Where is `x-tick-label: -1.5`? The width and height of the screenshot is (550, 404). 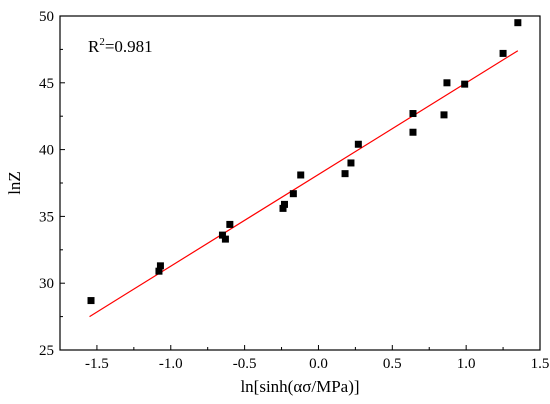
x-tick-label: -1.5 is located at coordinates (97, 364).